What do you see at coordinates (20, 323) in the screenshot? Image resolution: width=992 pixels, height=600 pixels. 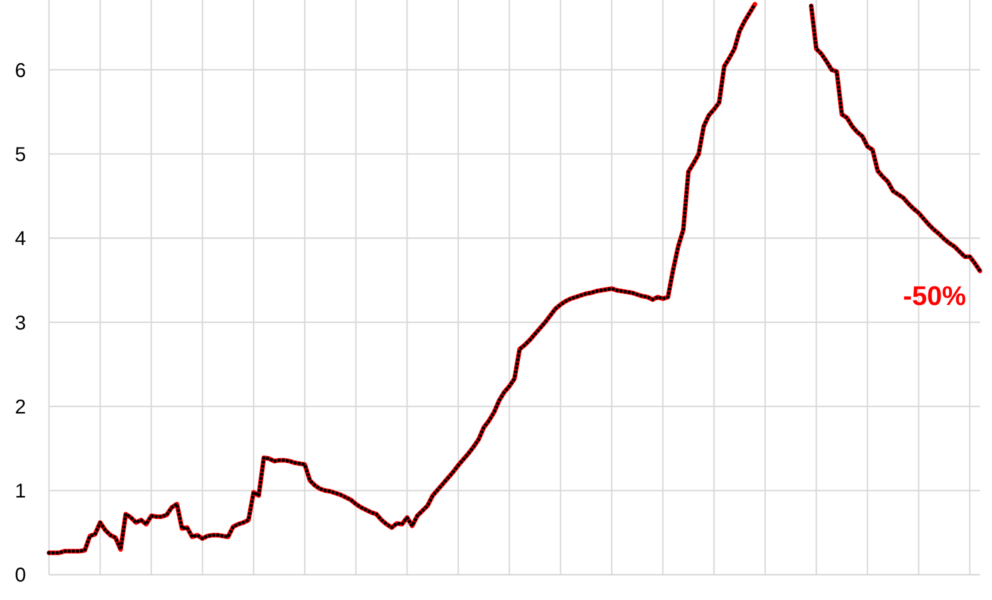 I see `y-tick-label: 3` at bounding box center [20, 323].